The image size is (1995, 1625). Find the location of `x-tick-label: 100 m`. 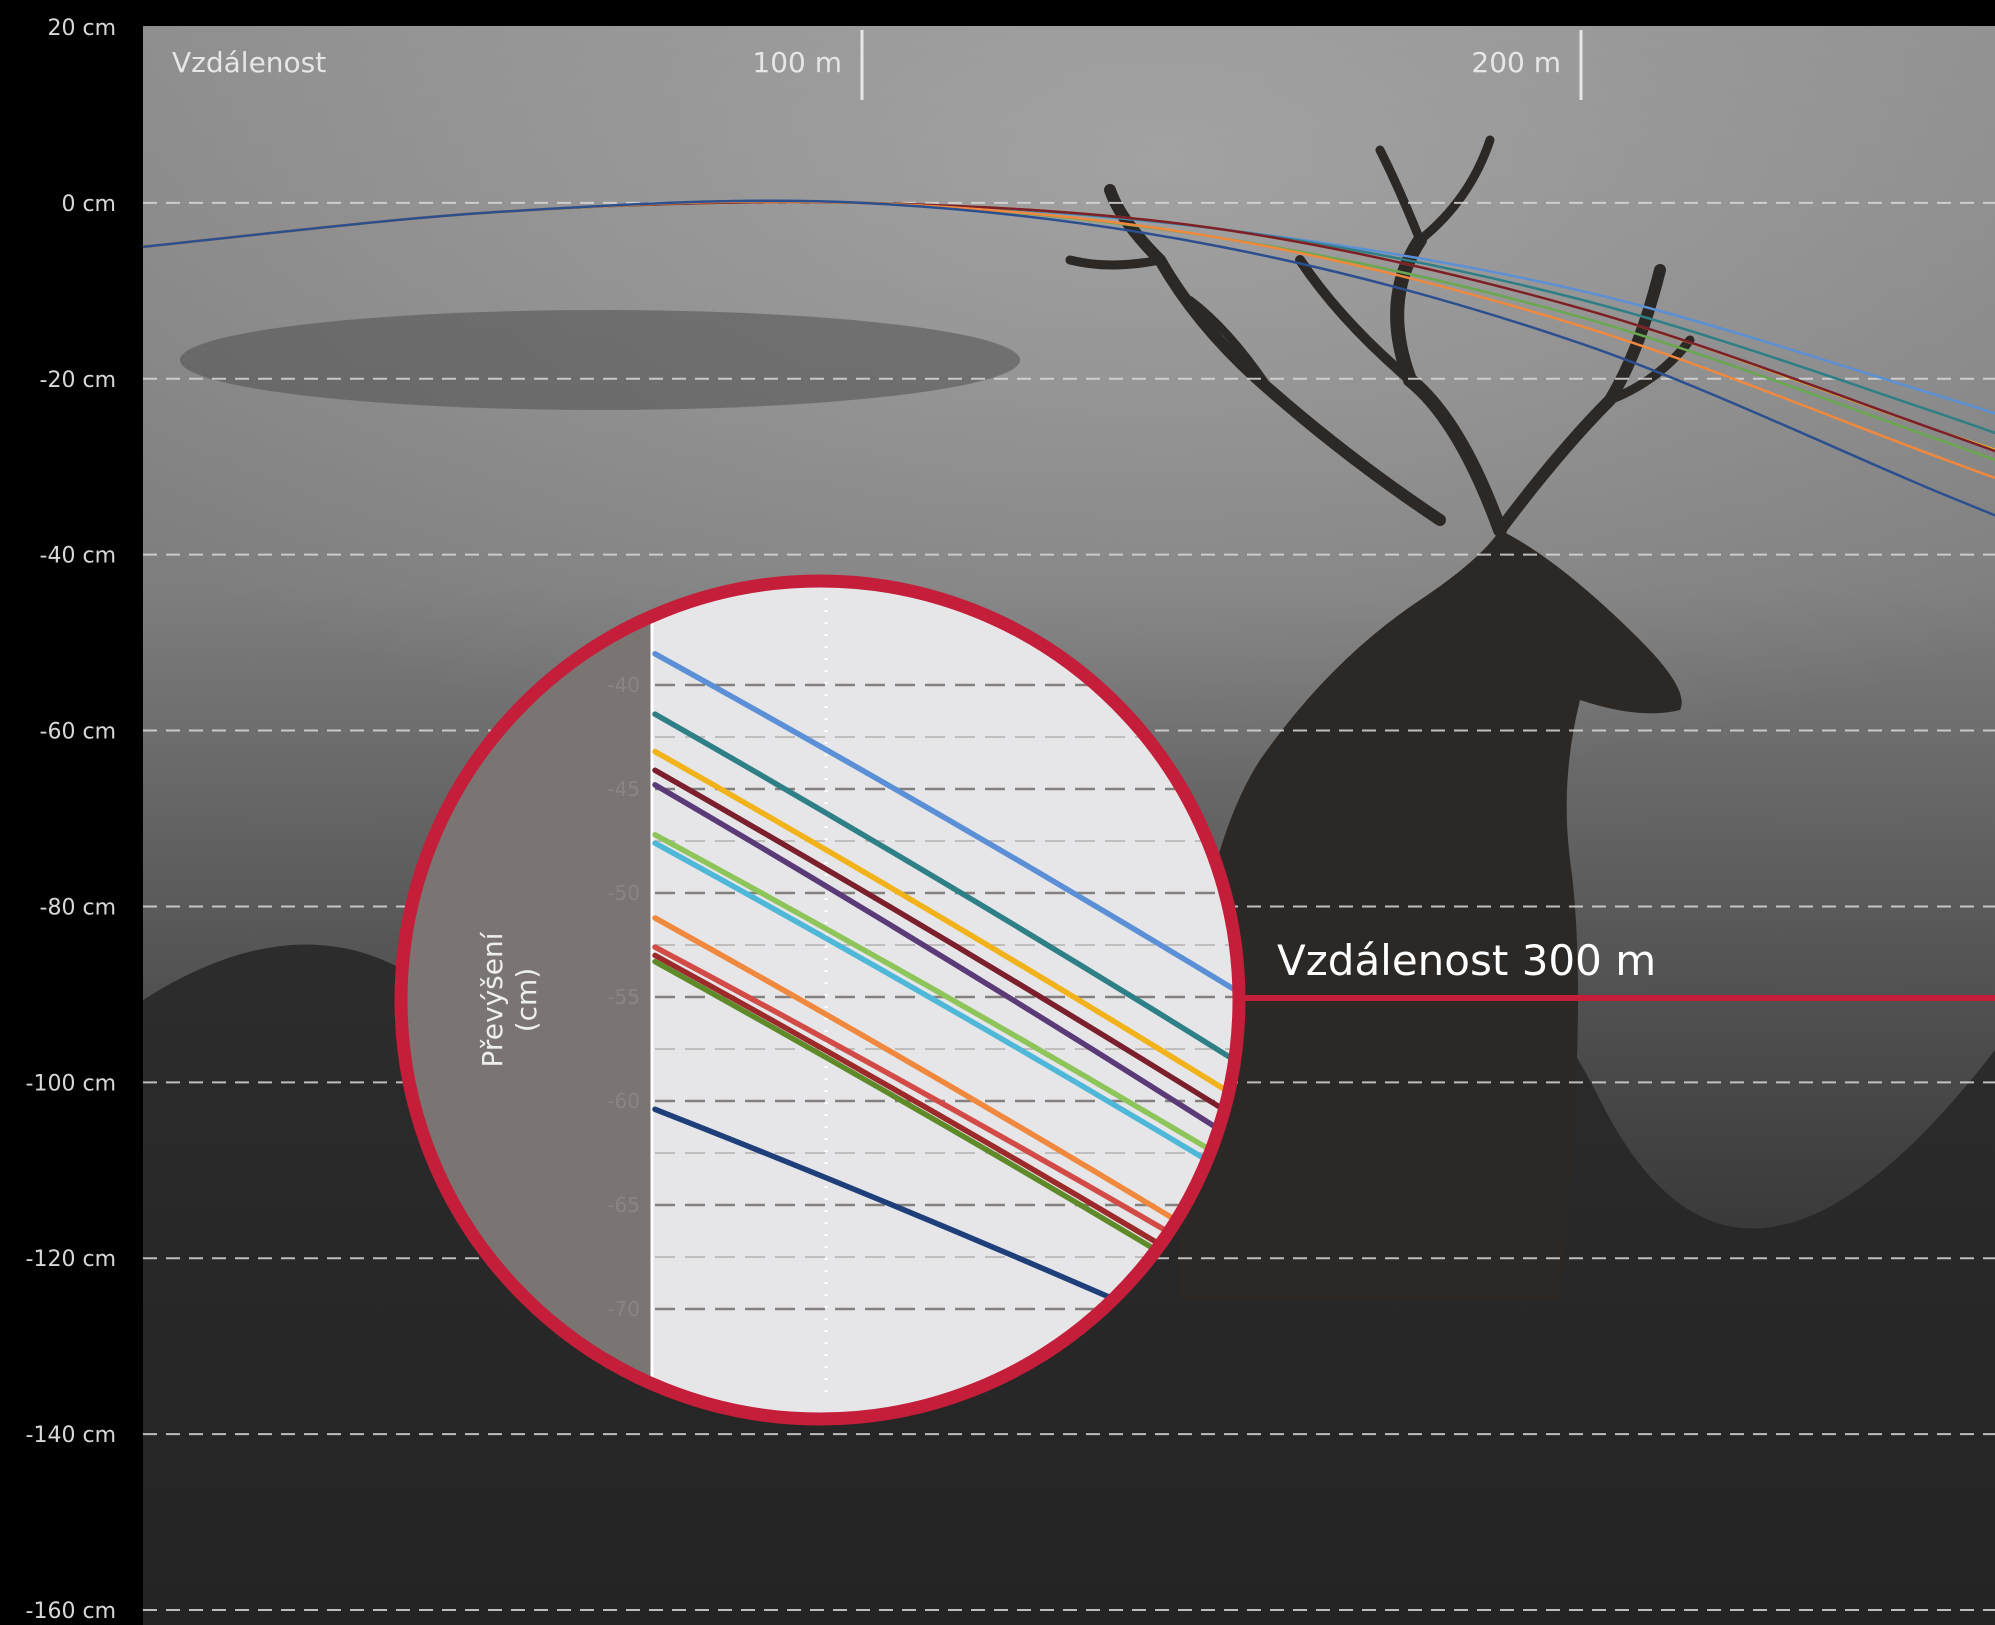

x-tick-label: 100 m is located at coordinates (797, 62).